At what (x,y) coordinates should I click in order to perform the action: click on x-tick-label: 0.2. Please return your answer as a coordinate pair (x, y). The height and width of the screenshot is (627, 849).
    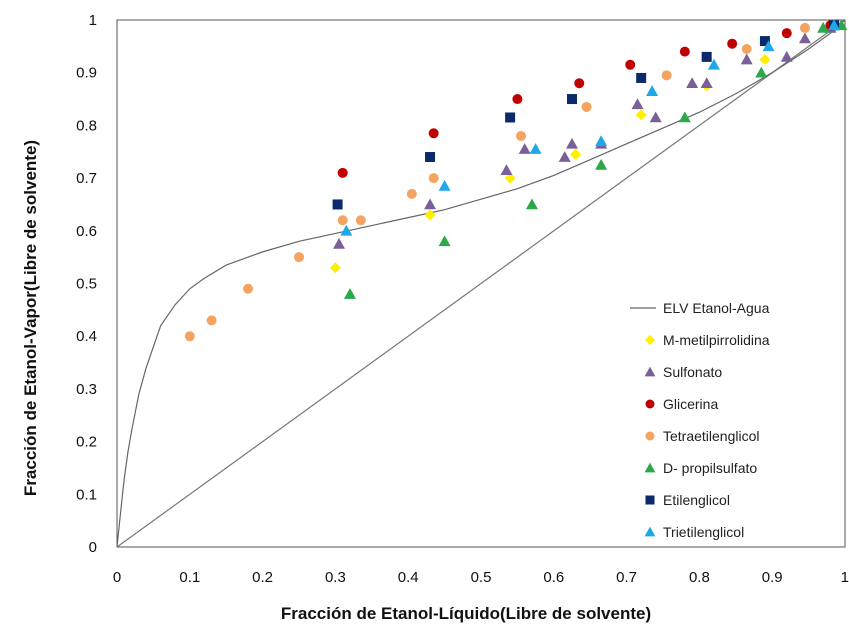
    Looking at the image, I should click on (262, 577).